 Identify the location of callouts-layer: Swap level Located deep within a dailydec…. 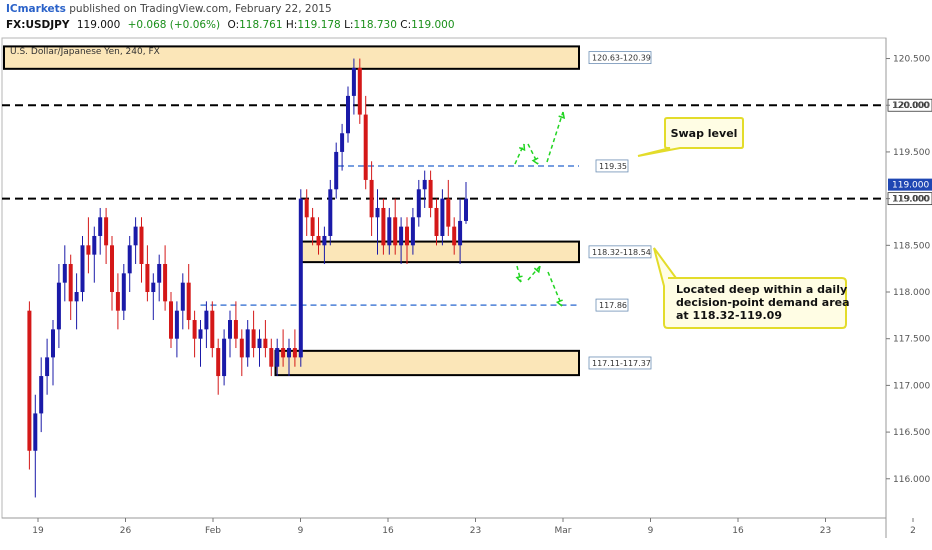
(743, 223).